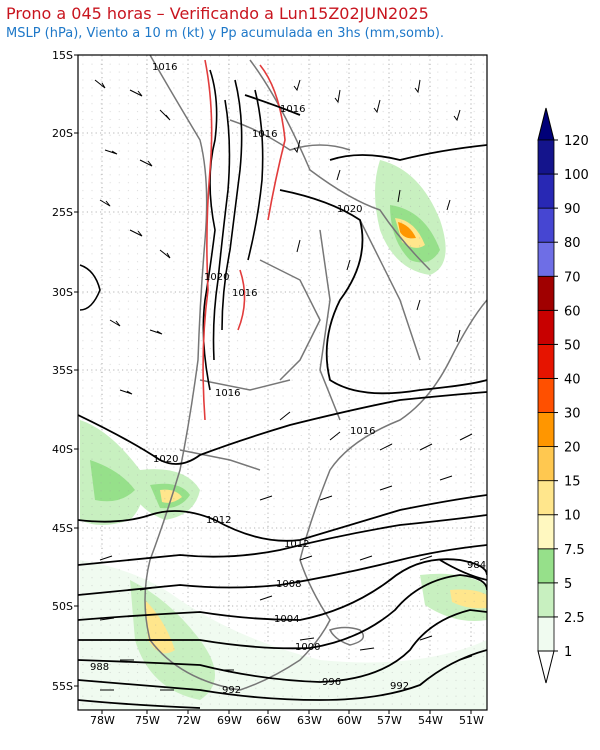 This screenshot has width=600, height=750. What do you see at coordinates (572, 277) in the screenshot?
I see `colorbar-label: 70` at bounding box center [572, 277].